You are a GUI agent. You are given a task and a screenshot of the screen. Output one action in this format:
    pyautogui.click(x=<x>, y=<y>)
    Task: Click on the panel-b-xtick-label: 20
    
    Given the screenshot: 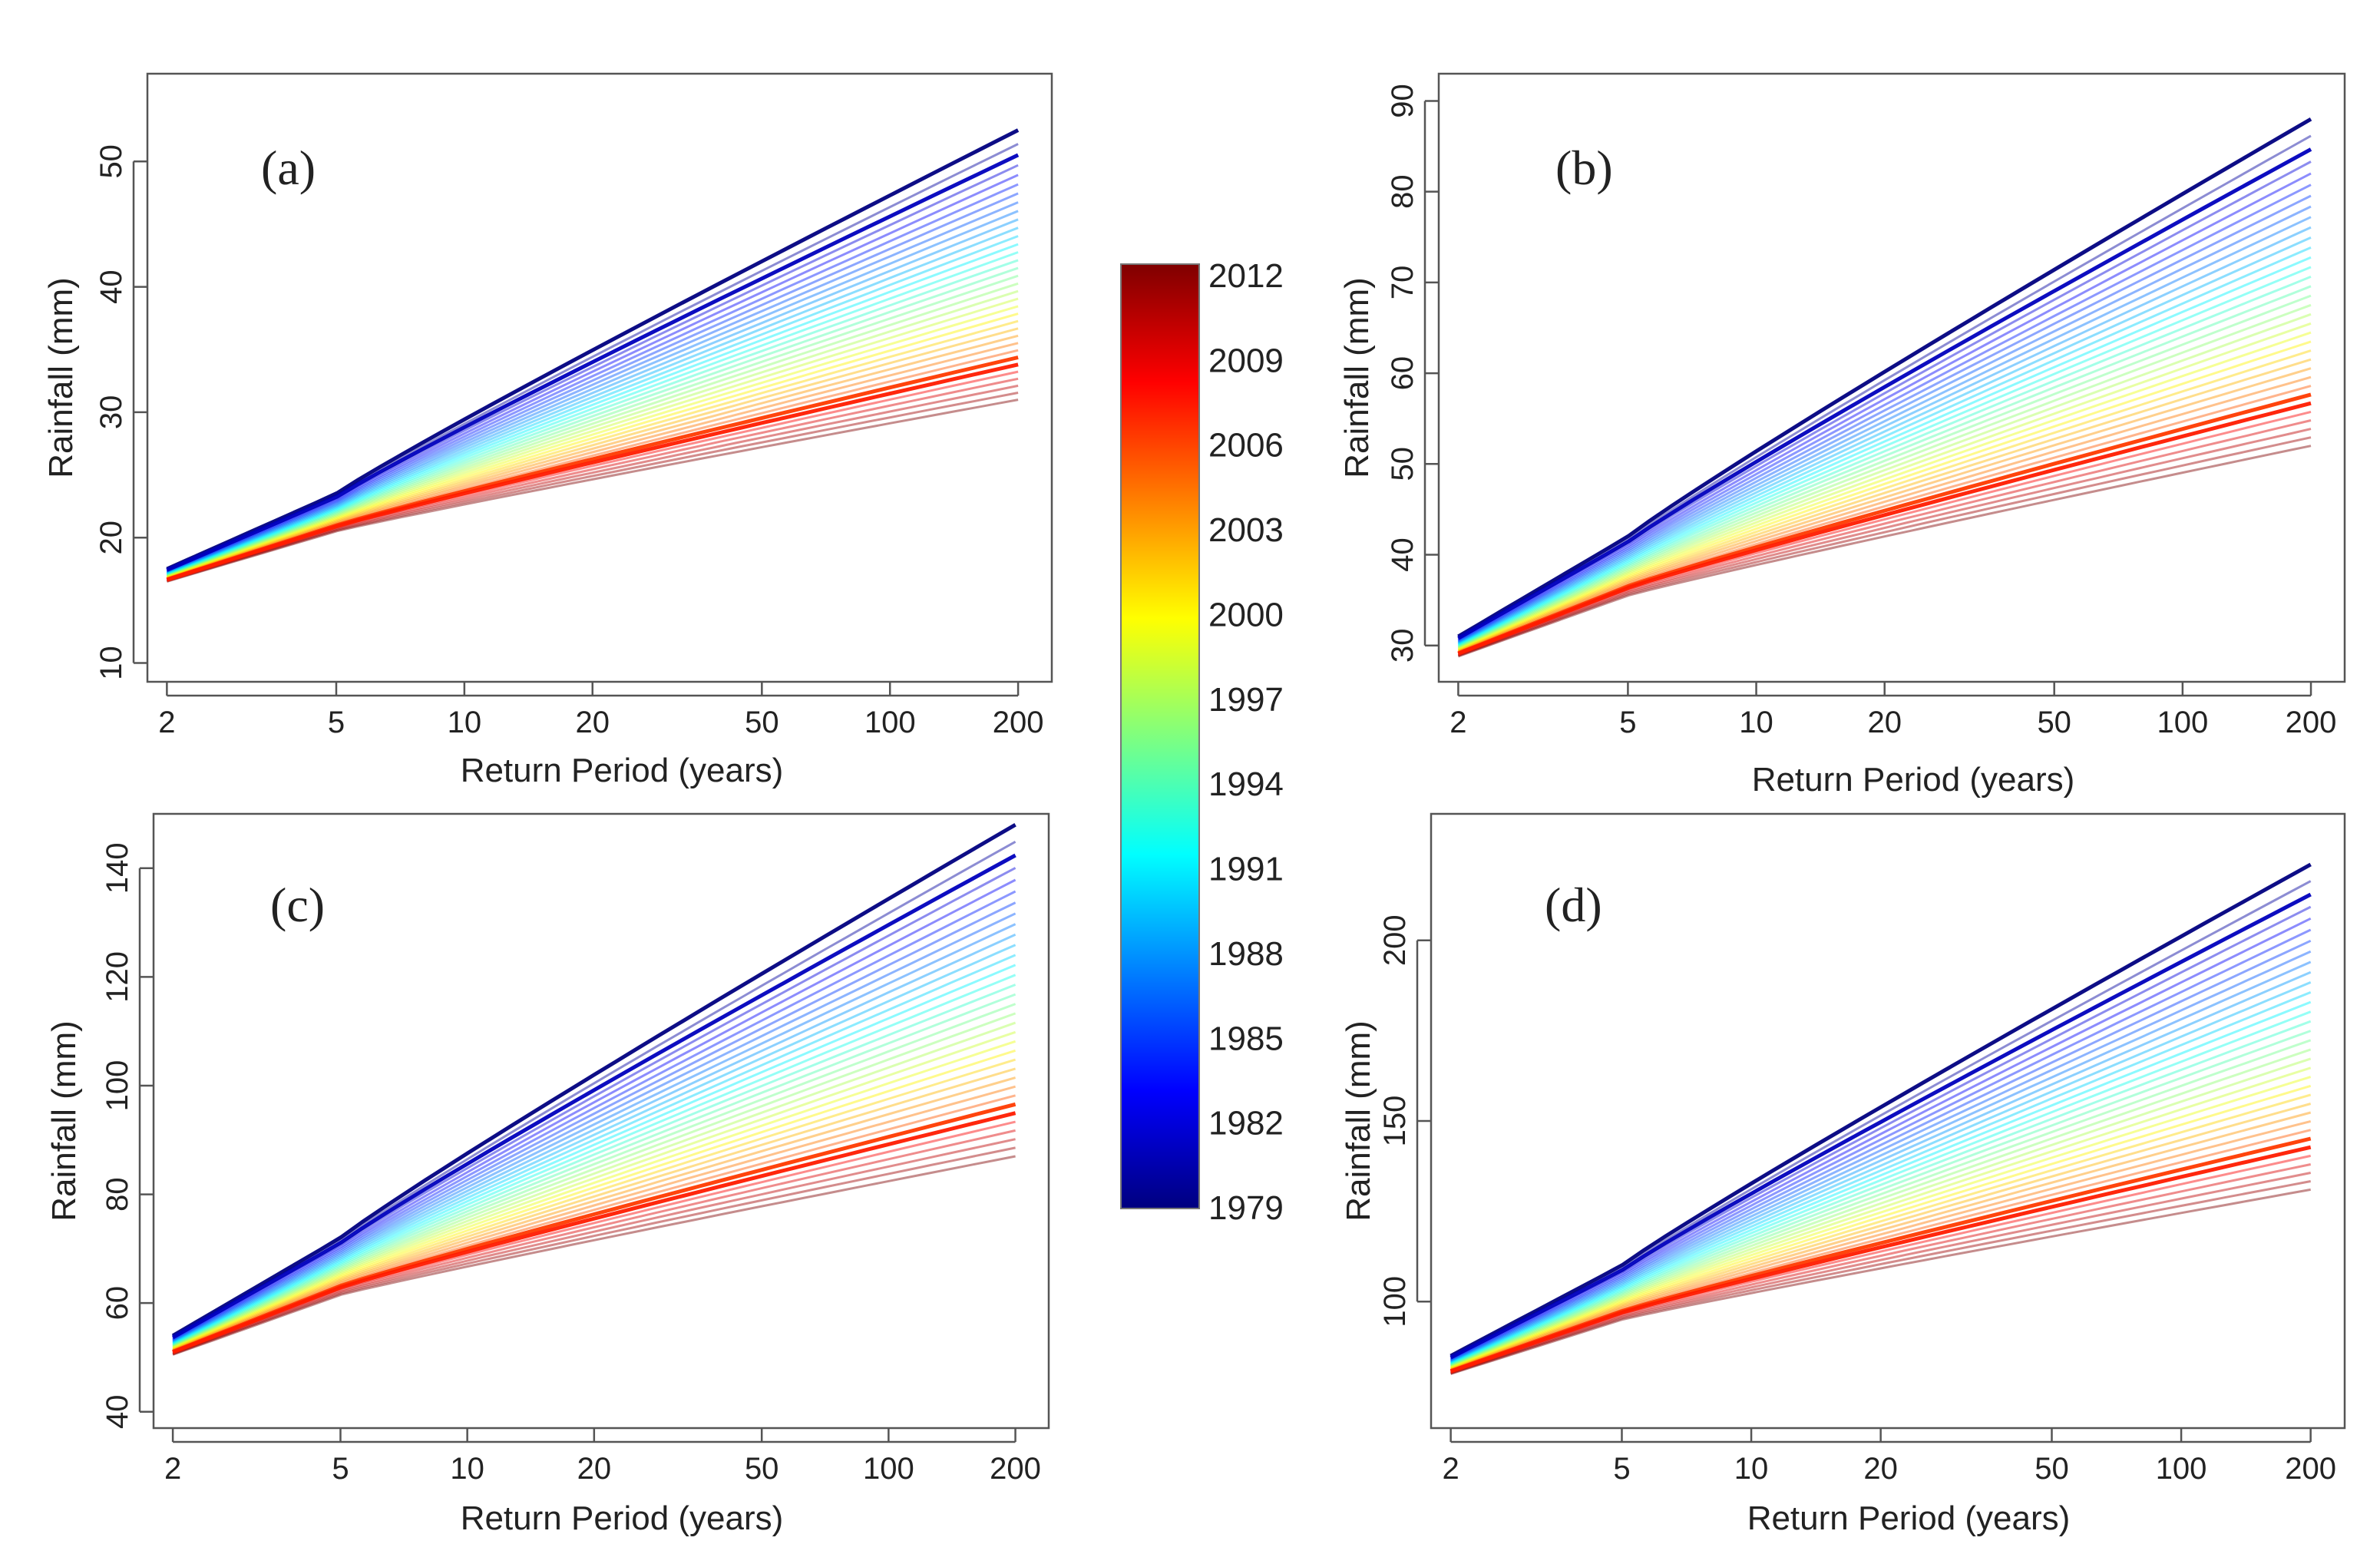 What is the action you would take?
    pyautogui.click(x=1884, y=722)
    